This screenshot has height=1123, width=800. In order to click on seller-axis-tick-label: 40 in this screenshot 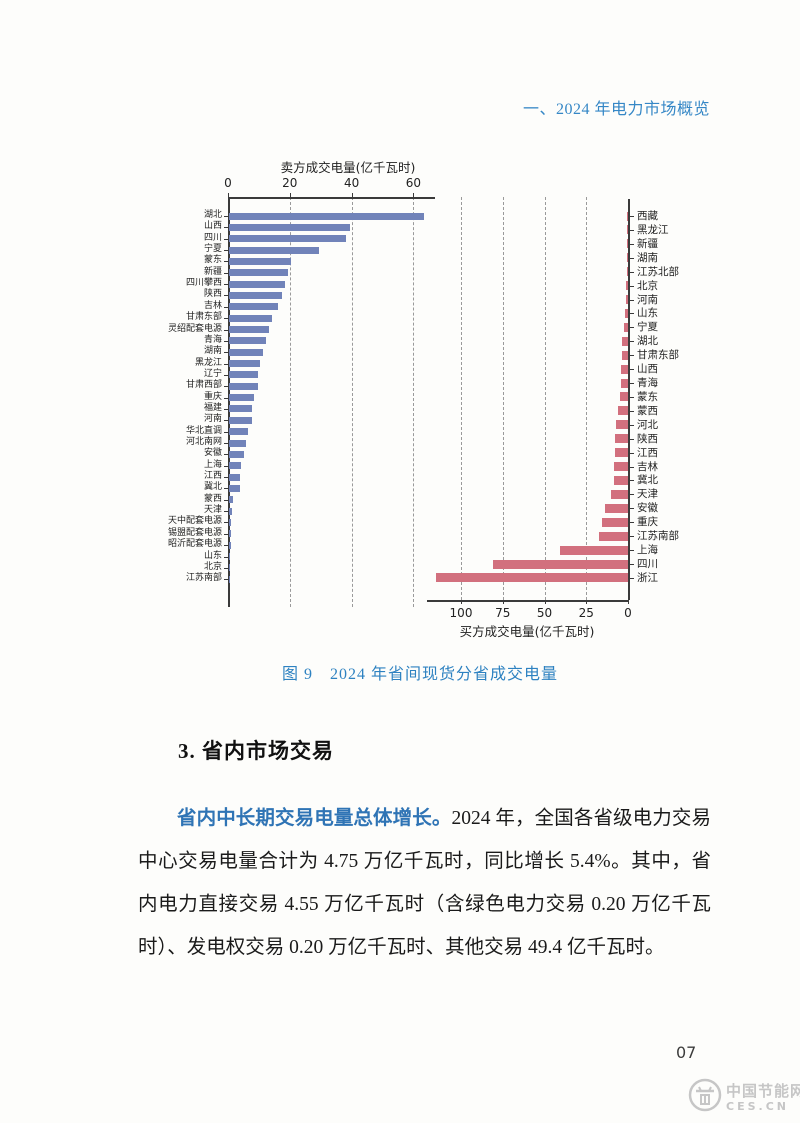, I will do `click(351, 183)`.